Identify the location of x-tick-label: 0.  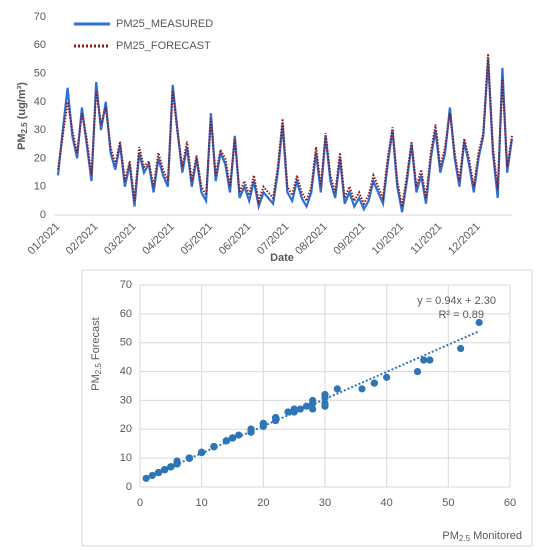
(140, 503).